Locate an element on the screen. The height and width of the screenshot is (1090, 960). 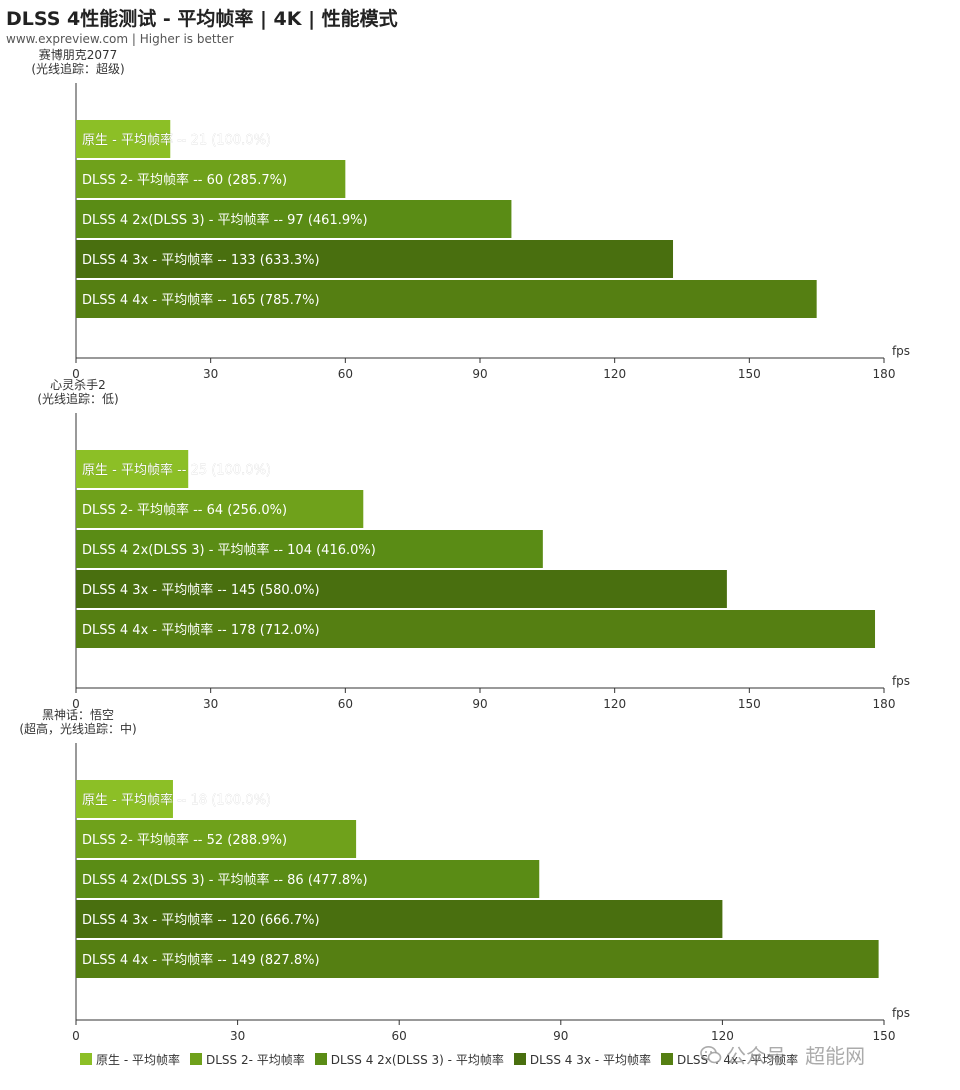
bar-label: DLSS 4 2x(DLSS 3) - 平均帧率 -- 97 (461.9%) is located at coordinates (225, 220).